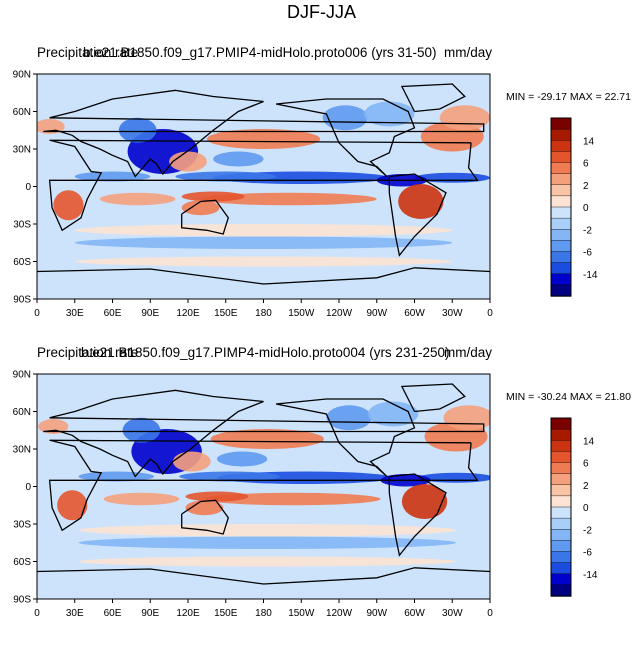 This screenshot has height=645, width=643. What do you see at coordinates (568, 97) in the screenshot?
I see `panel-1-minmax: MIN = -29.17 MAX = 22.71` at bounding box center [568, 97].